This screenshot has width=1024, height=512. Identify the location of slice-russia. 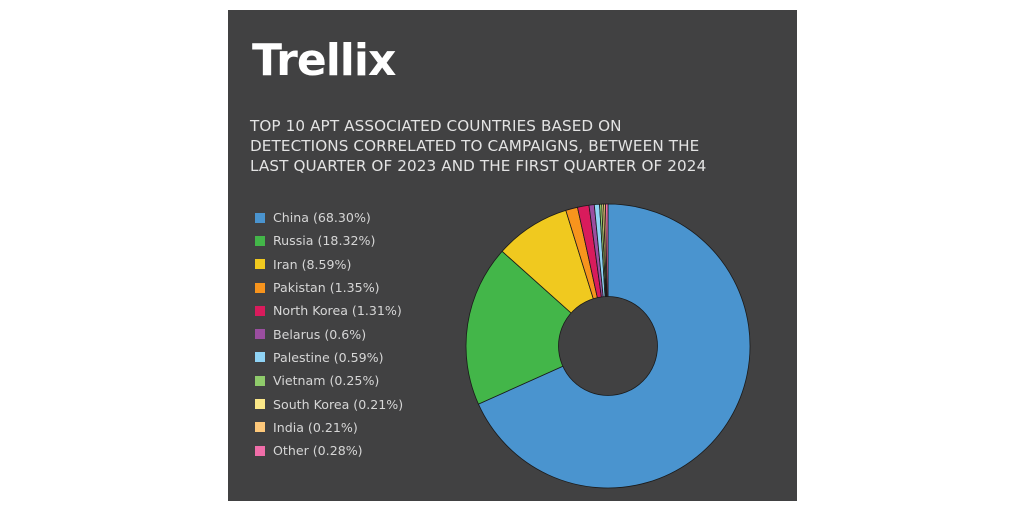
(537, 327).